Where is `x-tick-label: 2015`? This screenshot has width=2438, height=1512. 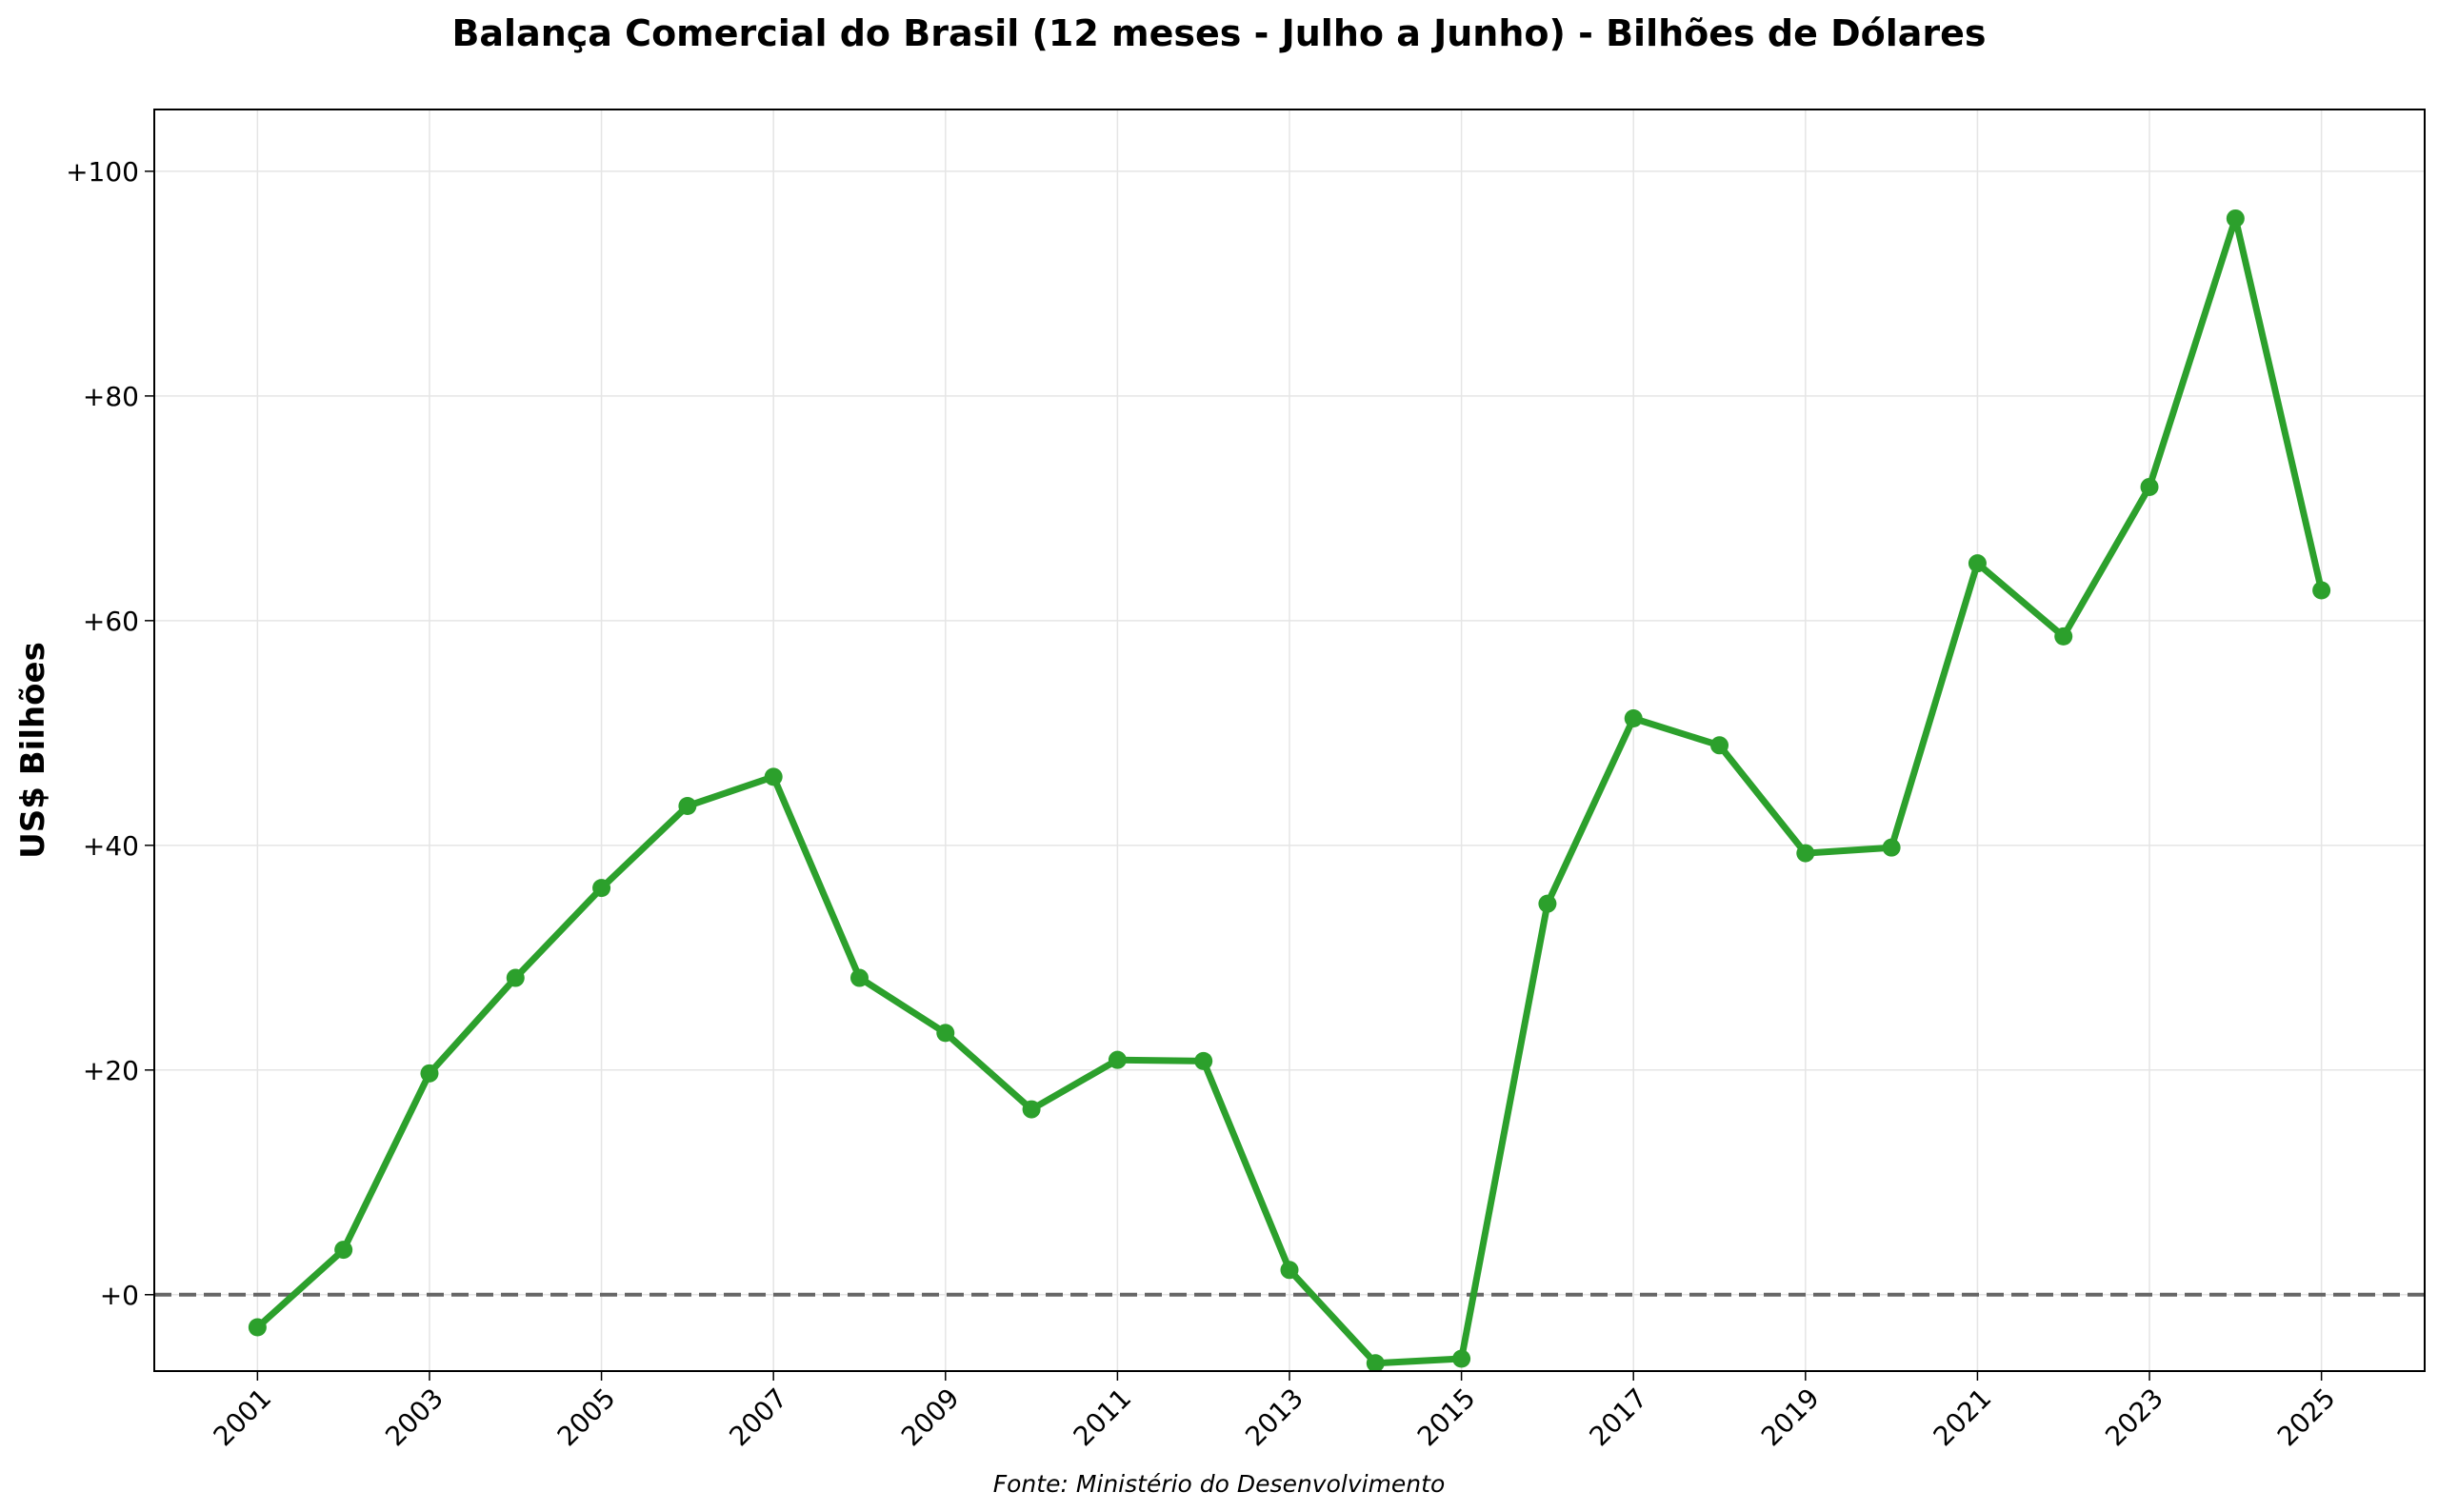 x-tick-label: 2015 is located at coordinates (1446, 1418).